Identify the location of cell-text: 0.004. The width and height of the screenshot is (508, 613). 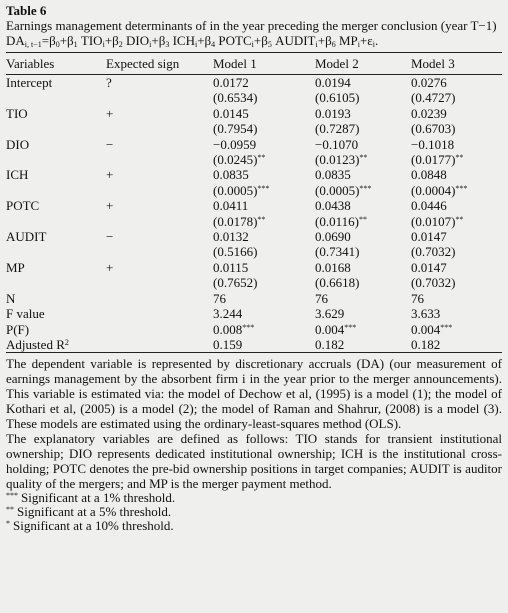
(426, 329).